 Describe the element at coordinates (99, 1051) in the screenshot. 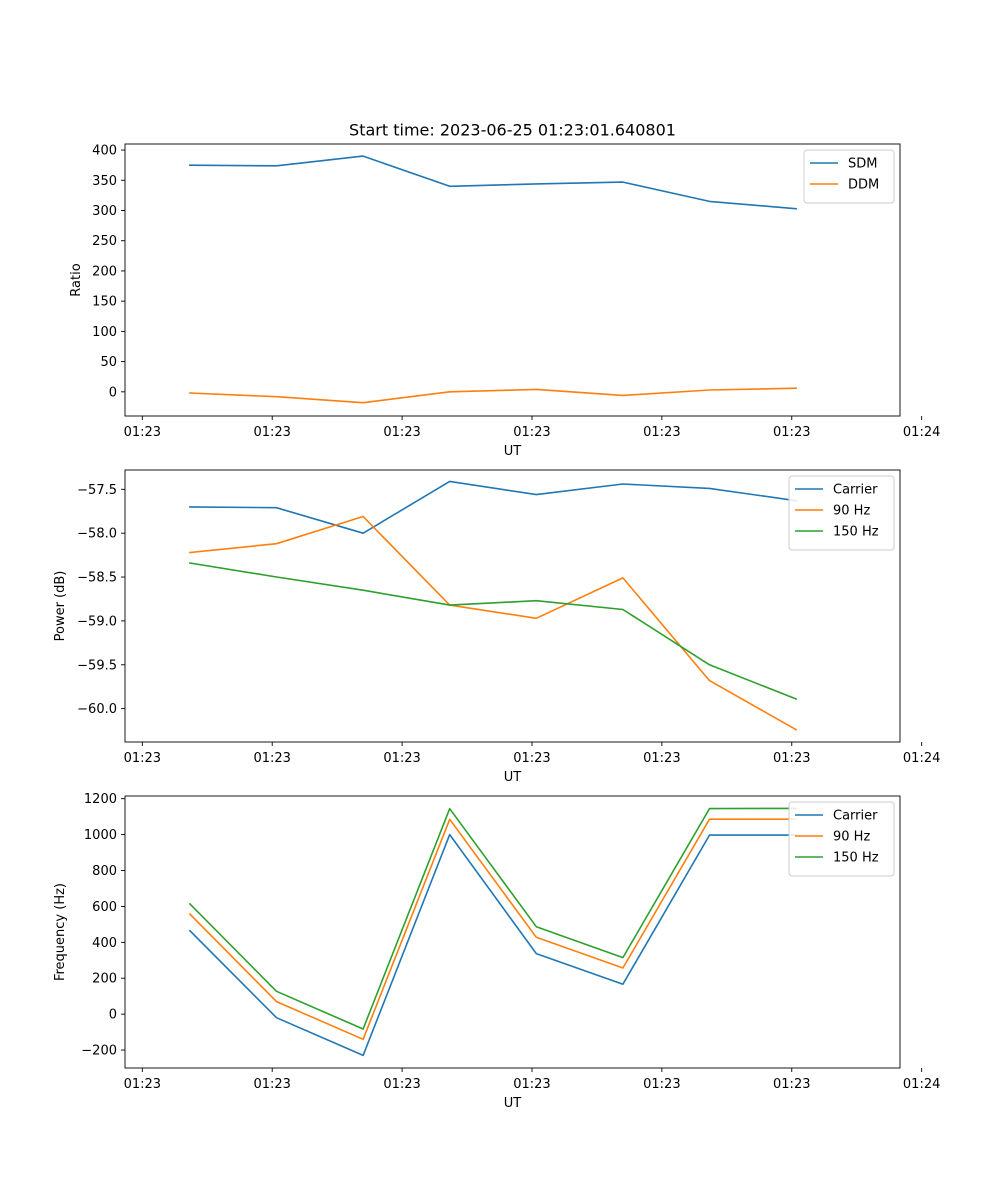

I see `y-tick-label: −200` at that location.